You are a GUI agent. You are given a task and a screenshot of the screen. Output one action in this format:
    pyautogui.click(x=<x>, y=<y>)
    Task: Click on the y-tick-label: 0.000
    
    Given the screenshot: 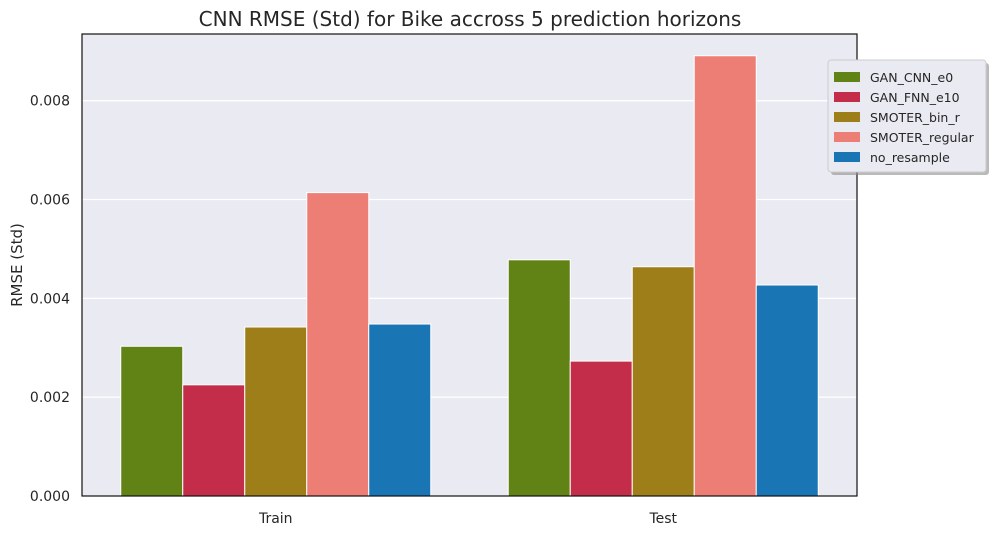 What is the action you would take?
    pyautogui.click(x=50, y=497)
    